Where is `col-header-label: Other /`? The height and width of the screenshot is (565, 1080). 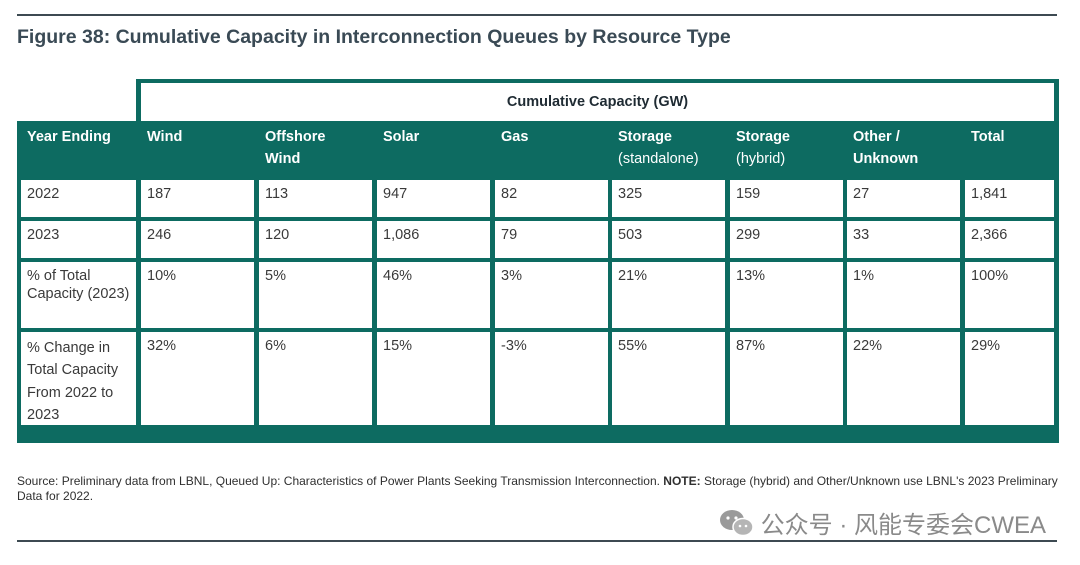
col-header-label: Other / is located at coordinates (876, 137).